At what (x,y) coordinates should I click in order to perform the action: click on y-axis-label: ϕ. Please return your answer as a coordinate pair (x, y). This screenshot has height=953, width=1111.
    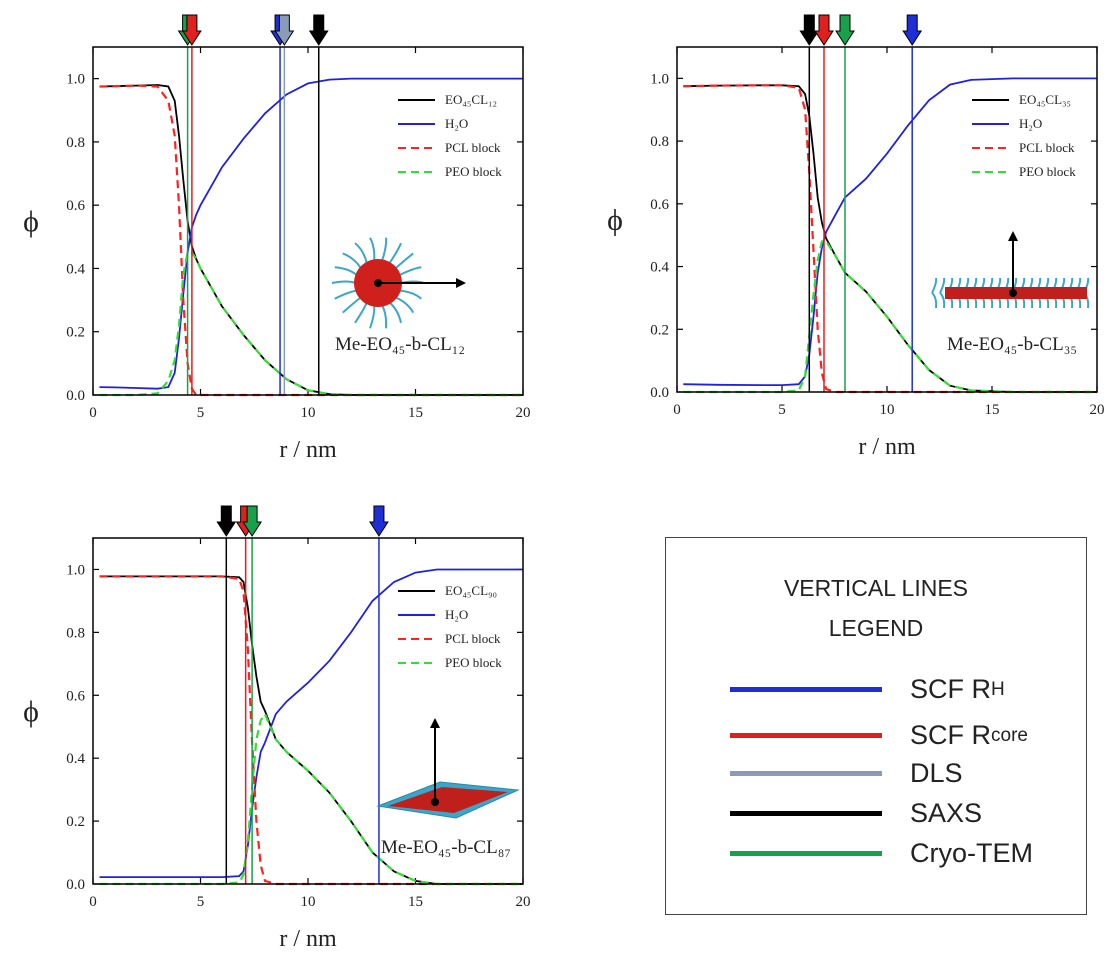
    Looking at the image, I should click on (615, 220).